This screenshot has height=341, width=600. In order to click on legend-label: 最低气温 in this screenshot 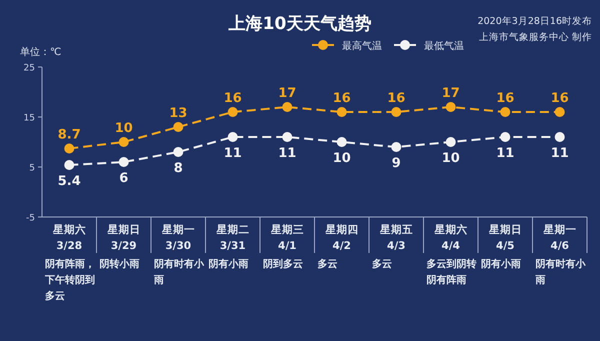, I will do `click(444, 46)`.